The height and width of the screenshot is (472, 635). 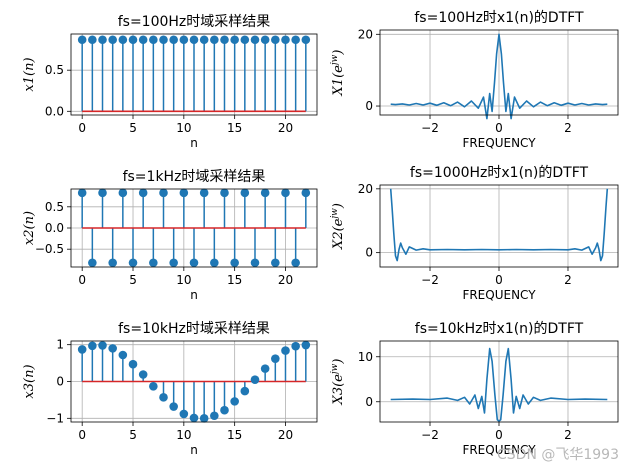 What do you see at coordinates (499, 173) in the screenshot?
I see `subplot-title: fs=1000Hz时x1(n)的DTFT` at bounding box center [499, 173].